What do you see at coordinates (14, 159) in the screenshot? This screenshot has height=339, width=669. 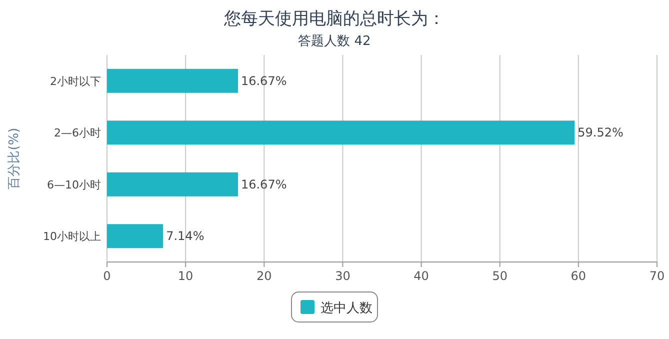 I see `ylabel: 百分比(%)` at bounding box center [14, 159].